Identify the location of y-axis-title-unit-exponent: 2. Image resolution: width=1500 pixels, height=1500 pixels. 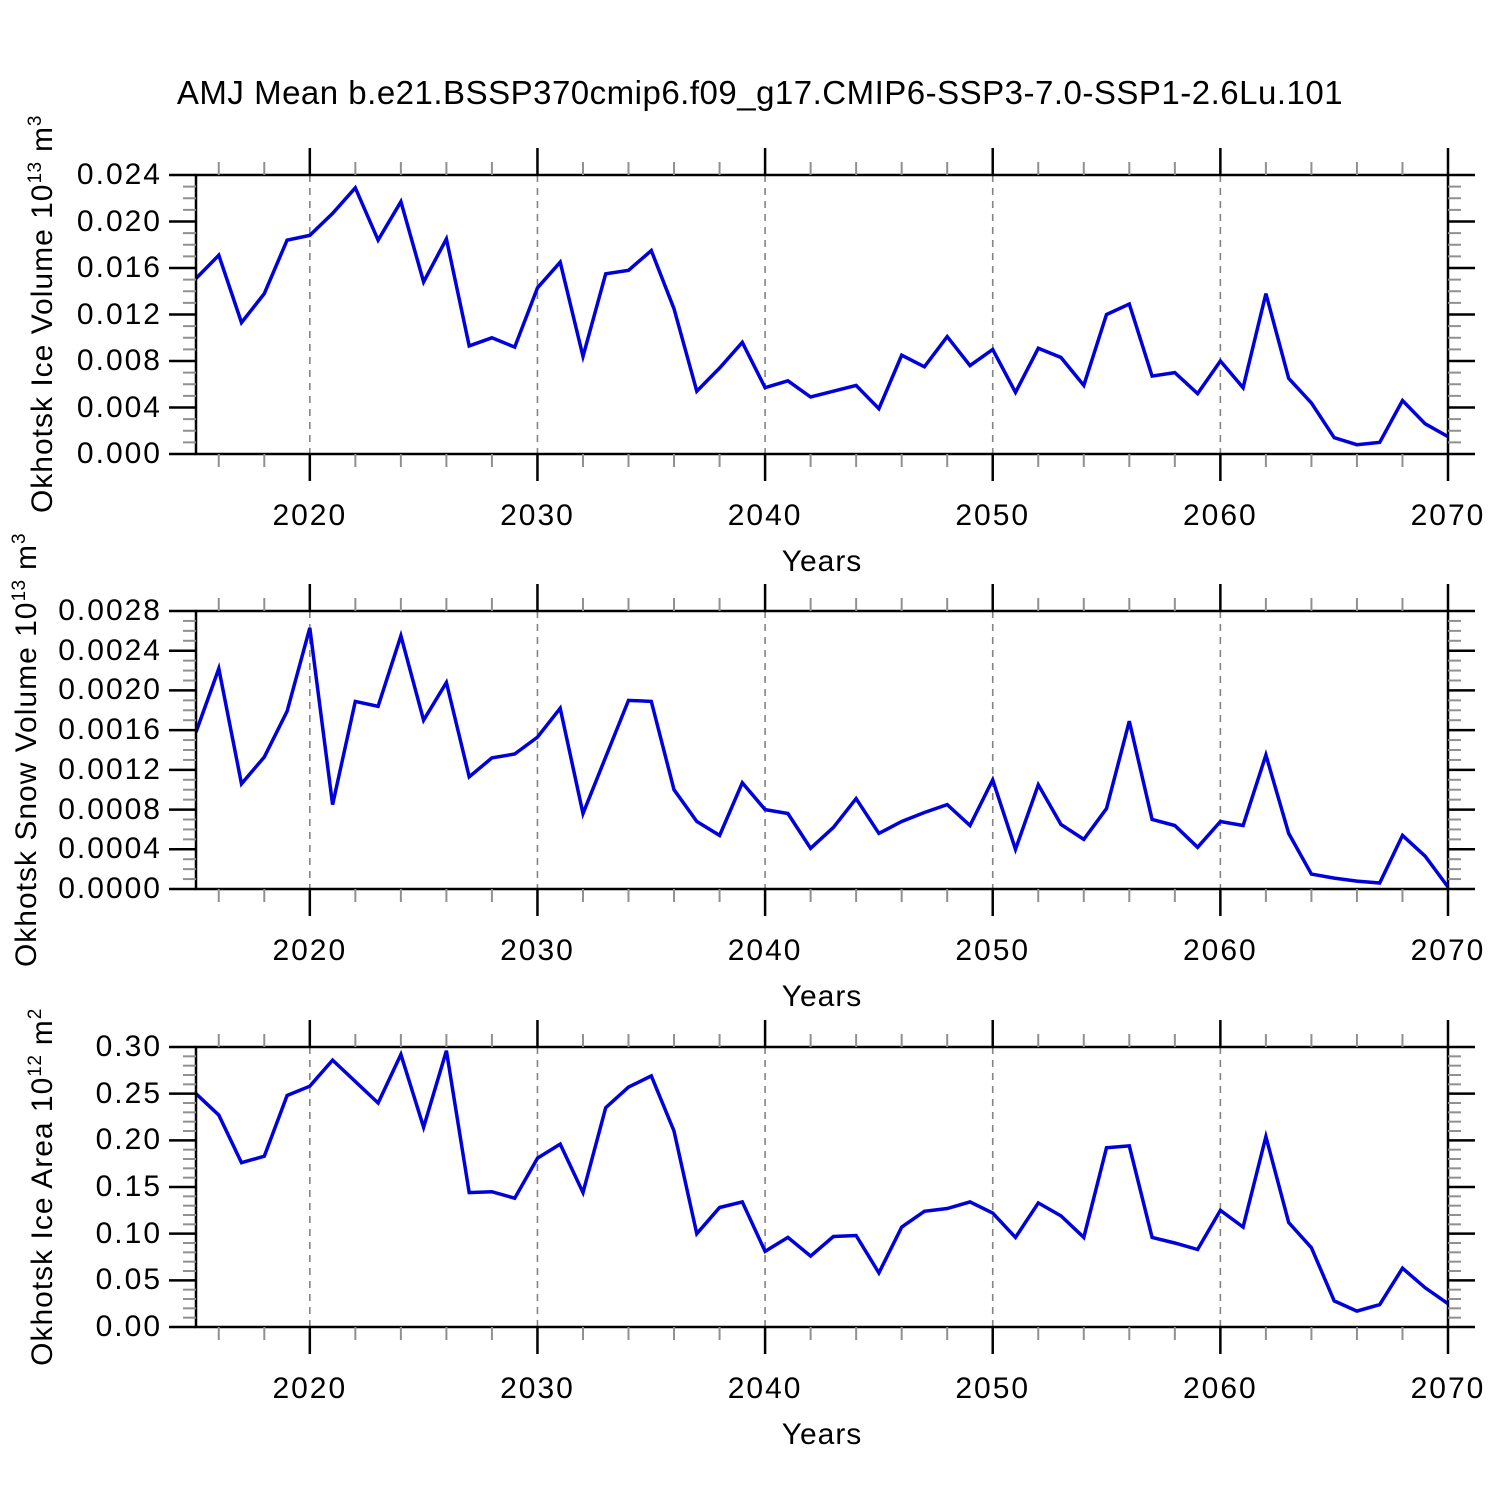
(35, 1014).